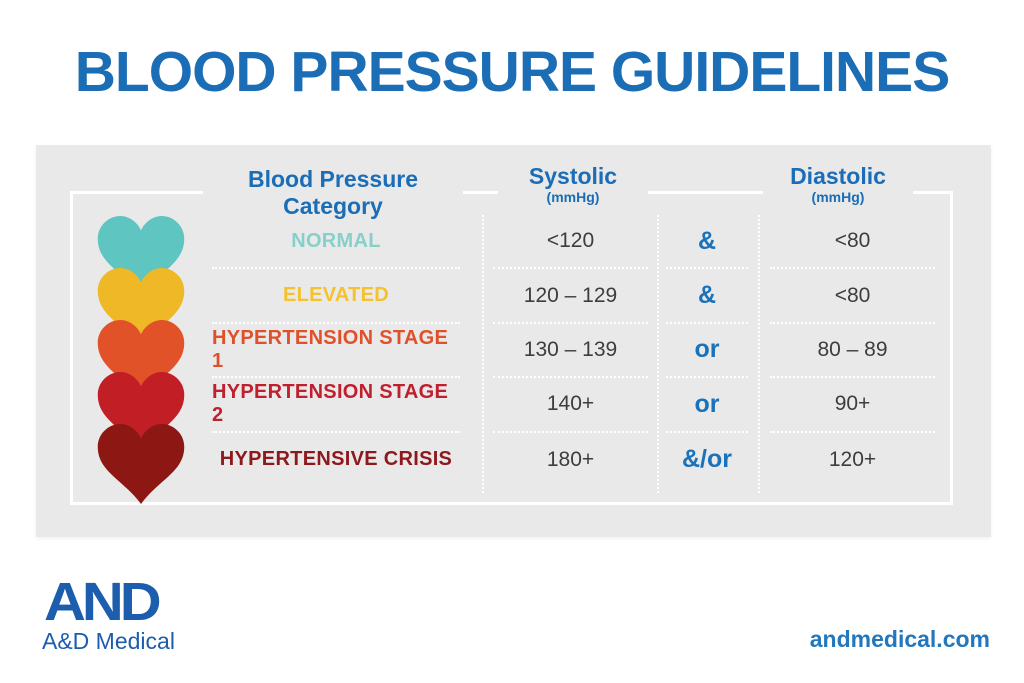 The image size is (1024, 683). I want to click on header-systolic-label: Systolic, so click(573, 176).